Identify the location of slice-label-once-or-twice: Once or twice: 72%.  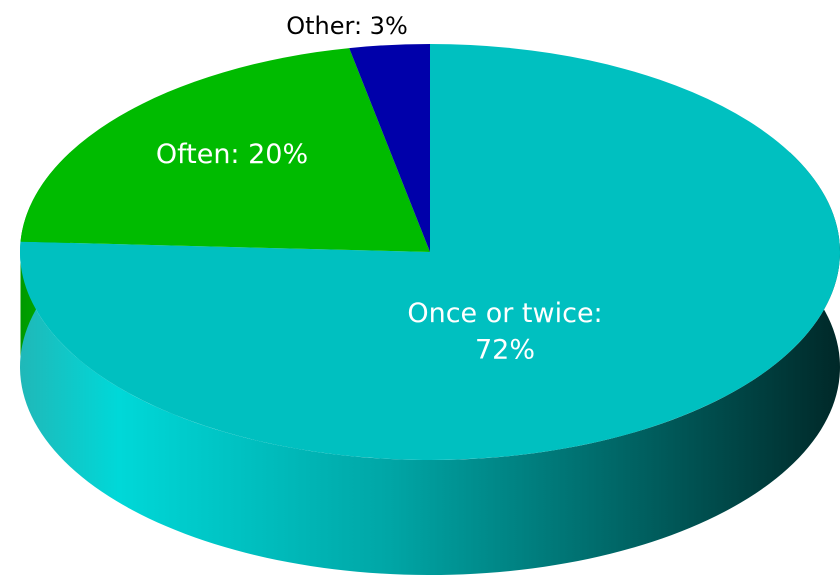
(504, 331).